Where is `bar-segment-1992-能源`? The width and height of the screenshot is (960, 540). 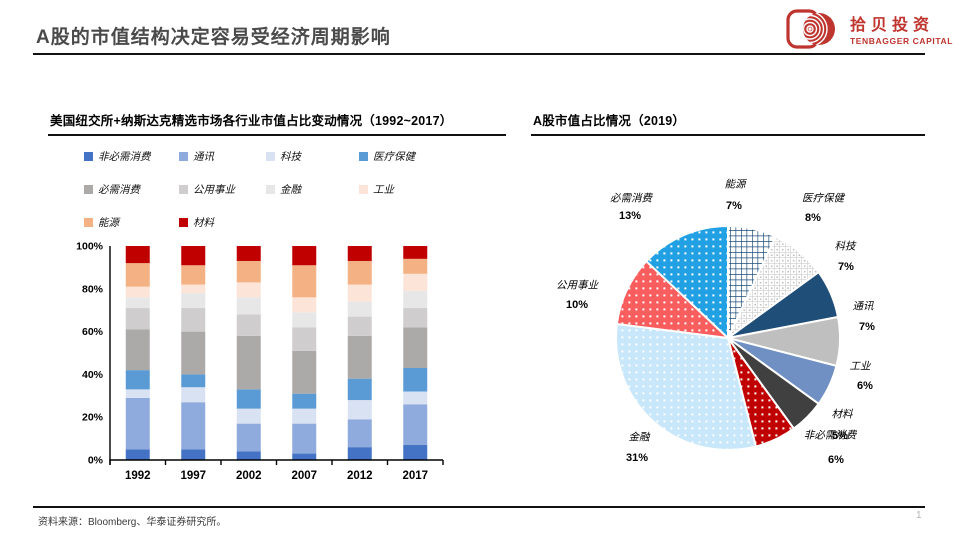 bar-segment-1992-能源 is located at coordinates (137, 275).